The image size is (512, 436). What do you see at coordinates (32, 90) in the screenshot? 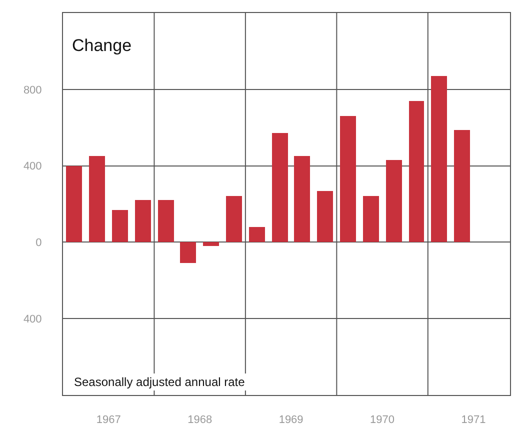
I see `y-tick-label: 800` at bounding box center [32, 90].